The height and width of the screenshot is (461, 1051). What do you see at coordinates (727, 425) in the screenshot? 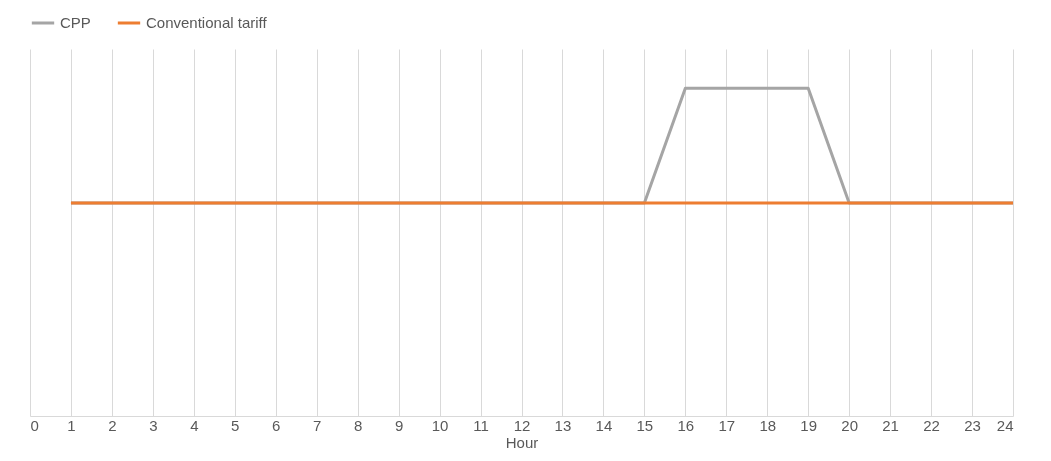
I see `x-tick-label: 17` at bounding box center [727, 425].